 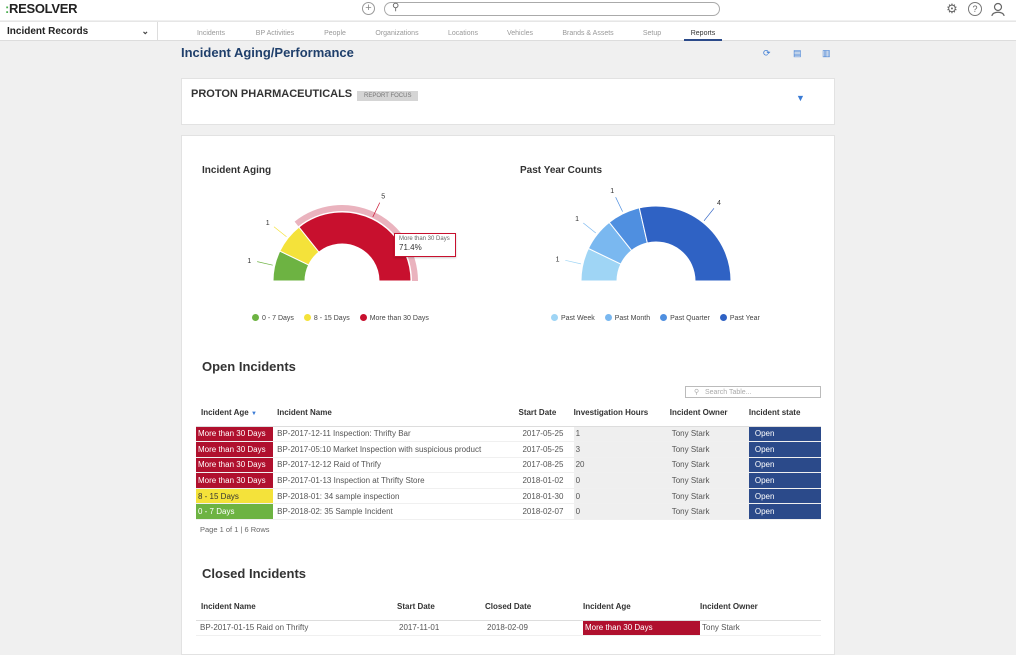 What do you see at coordinates (826, 53) in the screenshot?
I see `download-icon: ▥` at bounding box center [826, 53].